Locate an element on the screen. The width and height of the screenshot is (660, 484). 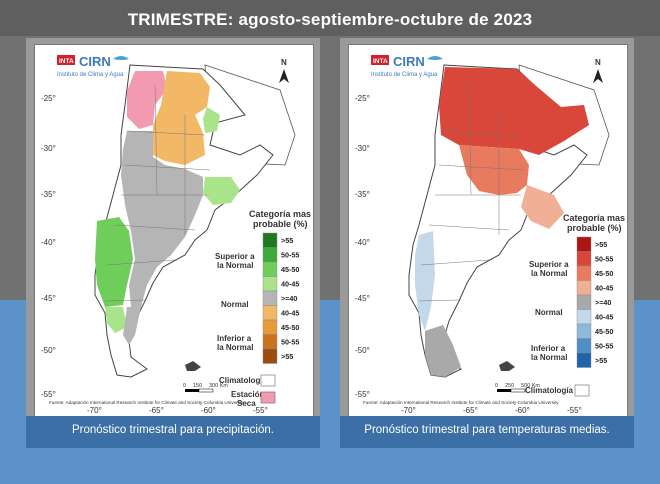
lat-label-group: -25° -30° -35° -40° -45° -50° -55° is located at coordinates (48, 246).